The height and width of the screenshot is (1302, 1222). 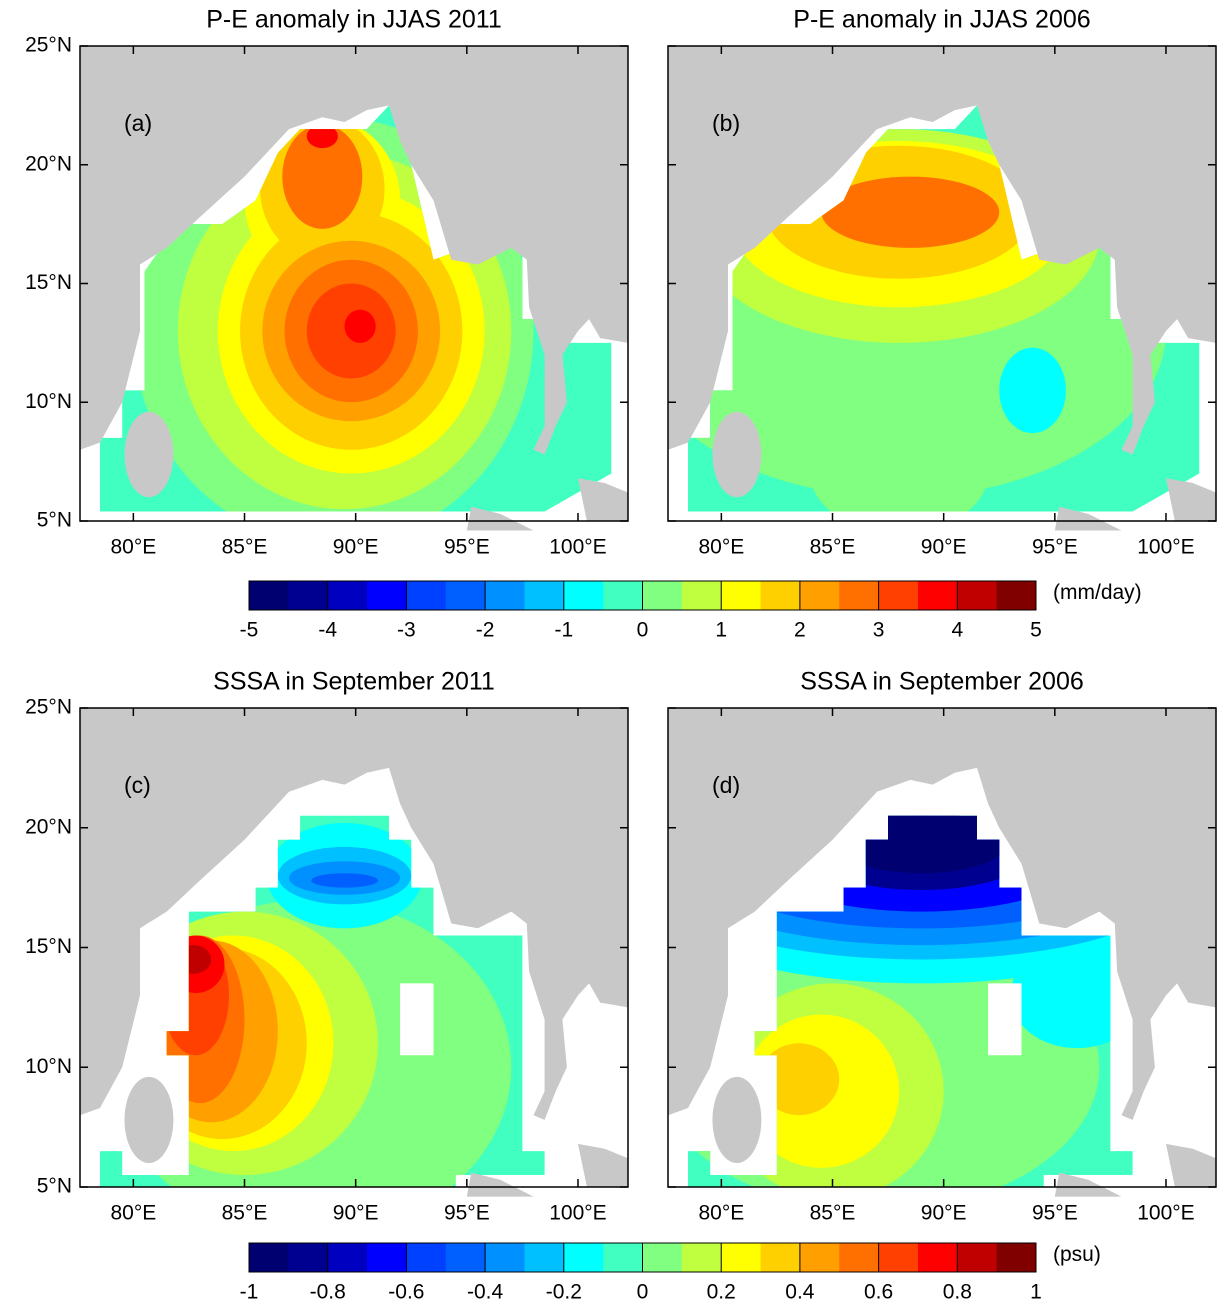 What do you see at coordinates (800, 1291) in the screenshot?
I see `colorbar-tick-label: 0.4` at bounding box center [800, 1291].